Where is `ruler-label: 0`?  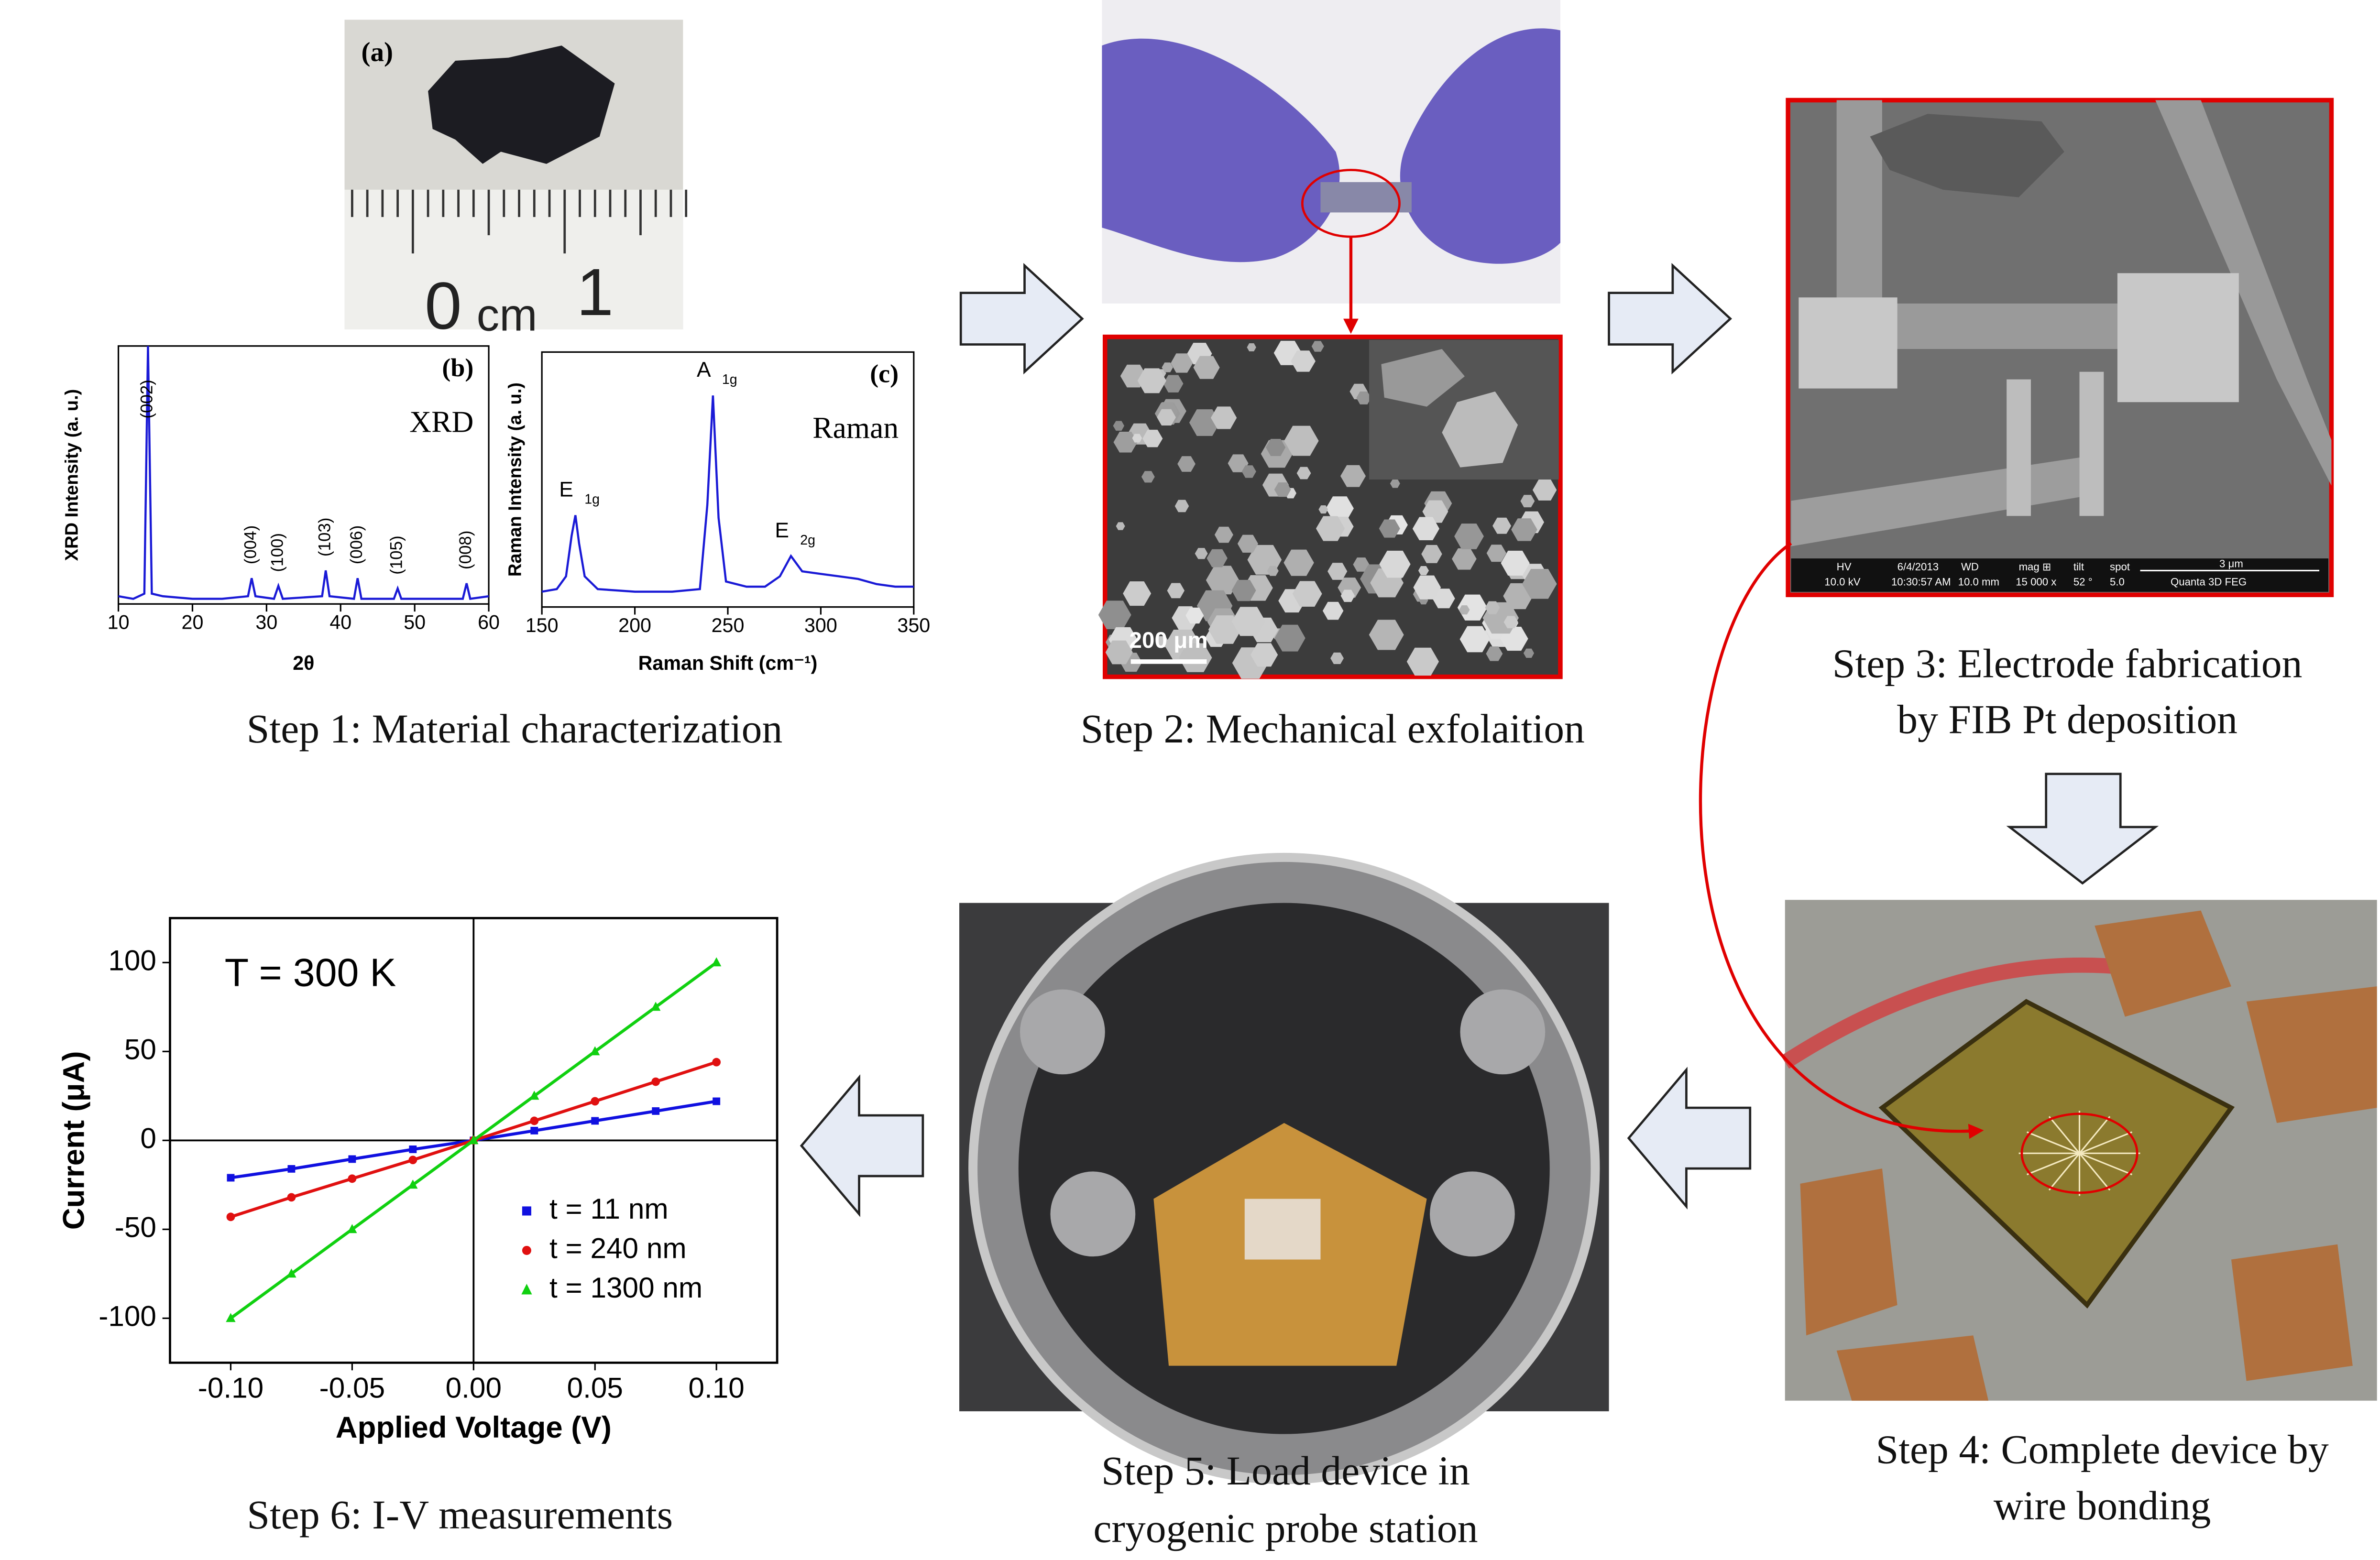 ruler-label: 0 is located at coordinates (444, 306).